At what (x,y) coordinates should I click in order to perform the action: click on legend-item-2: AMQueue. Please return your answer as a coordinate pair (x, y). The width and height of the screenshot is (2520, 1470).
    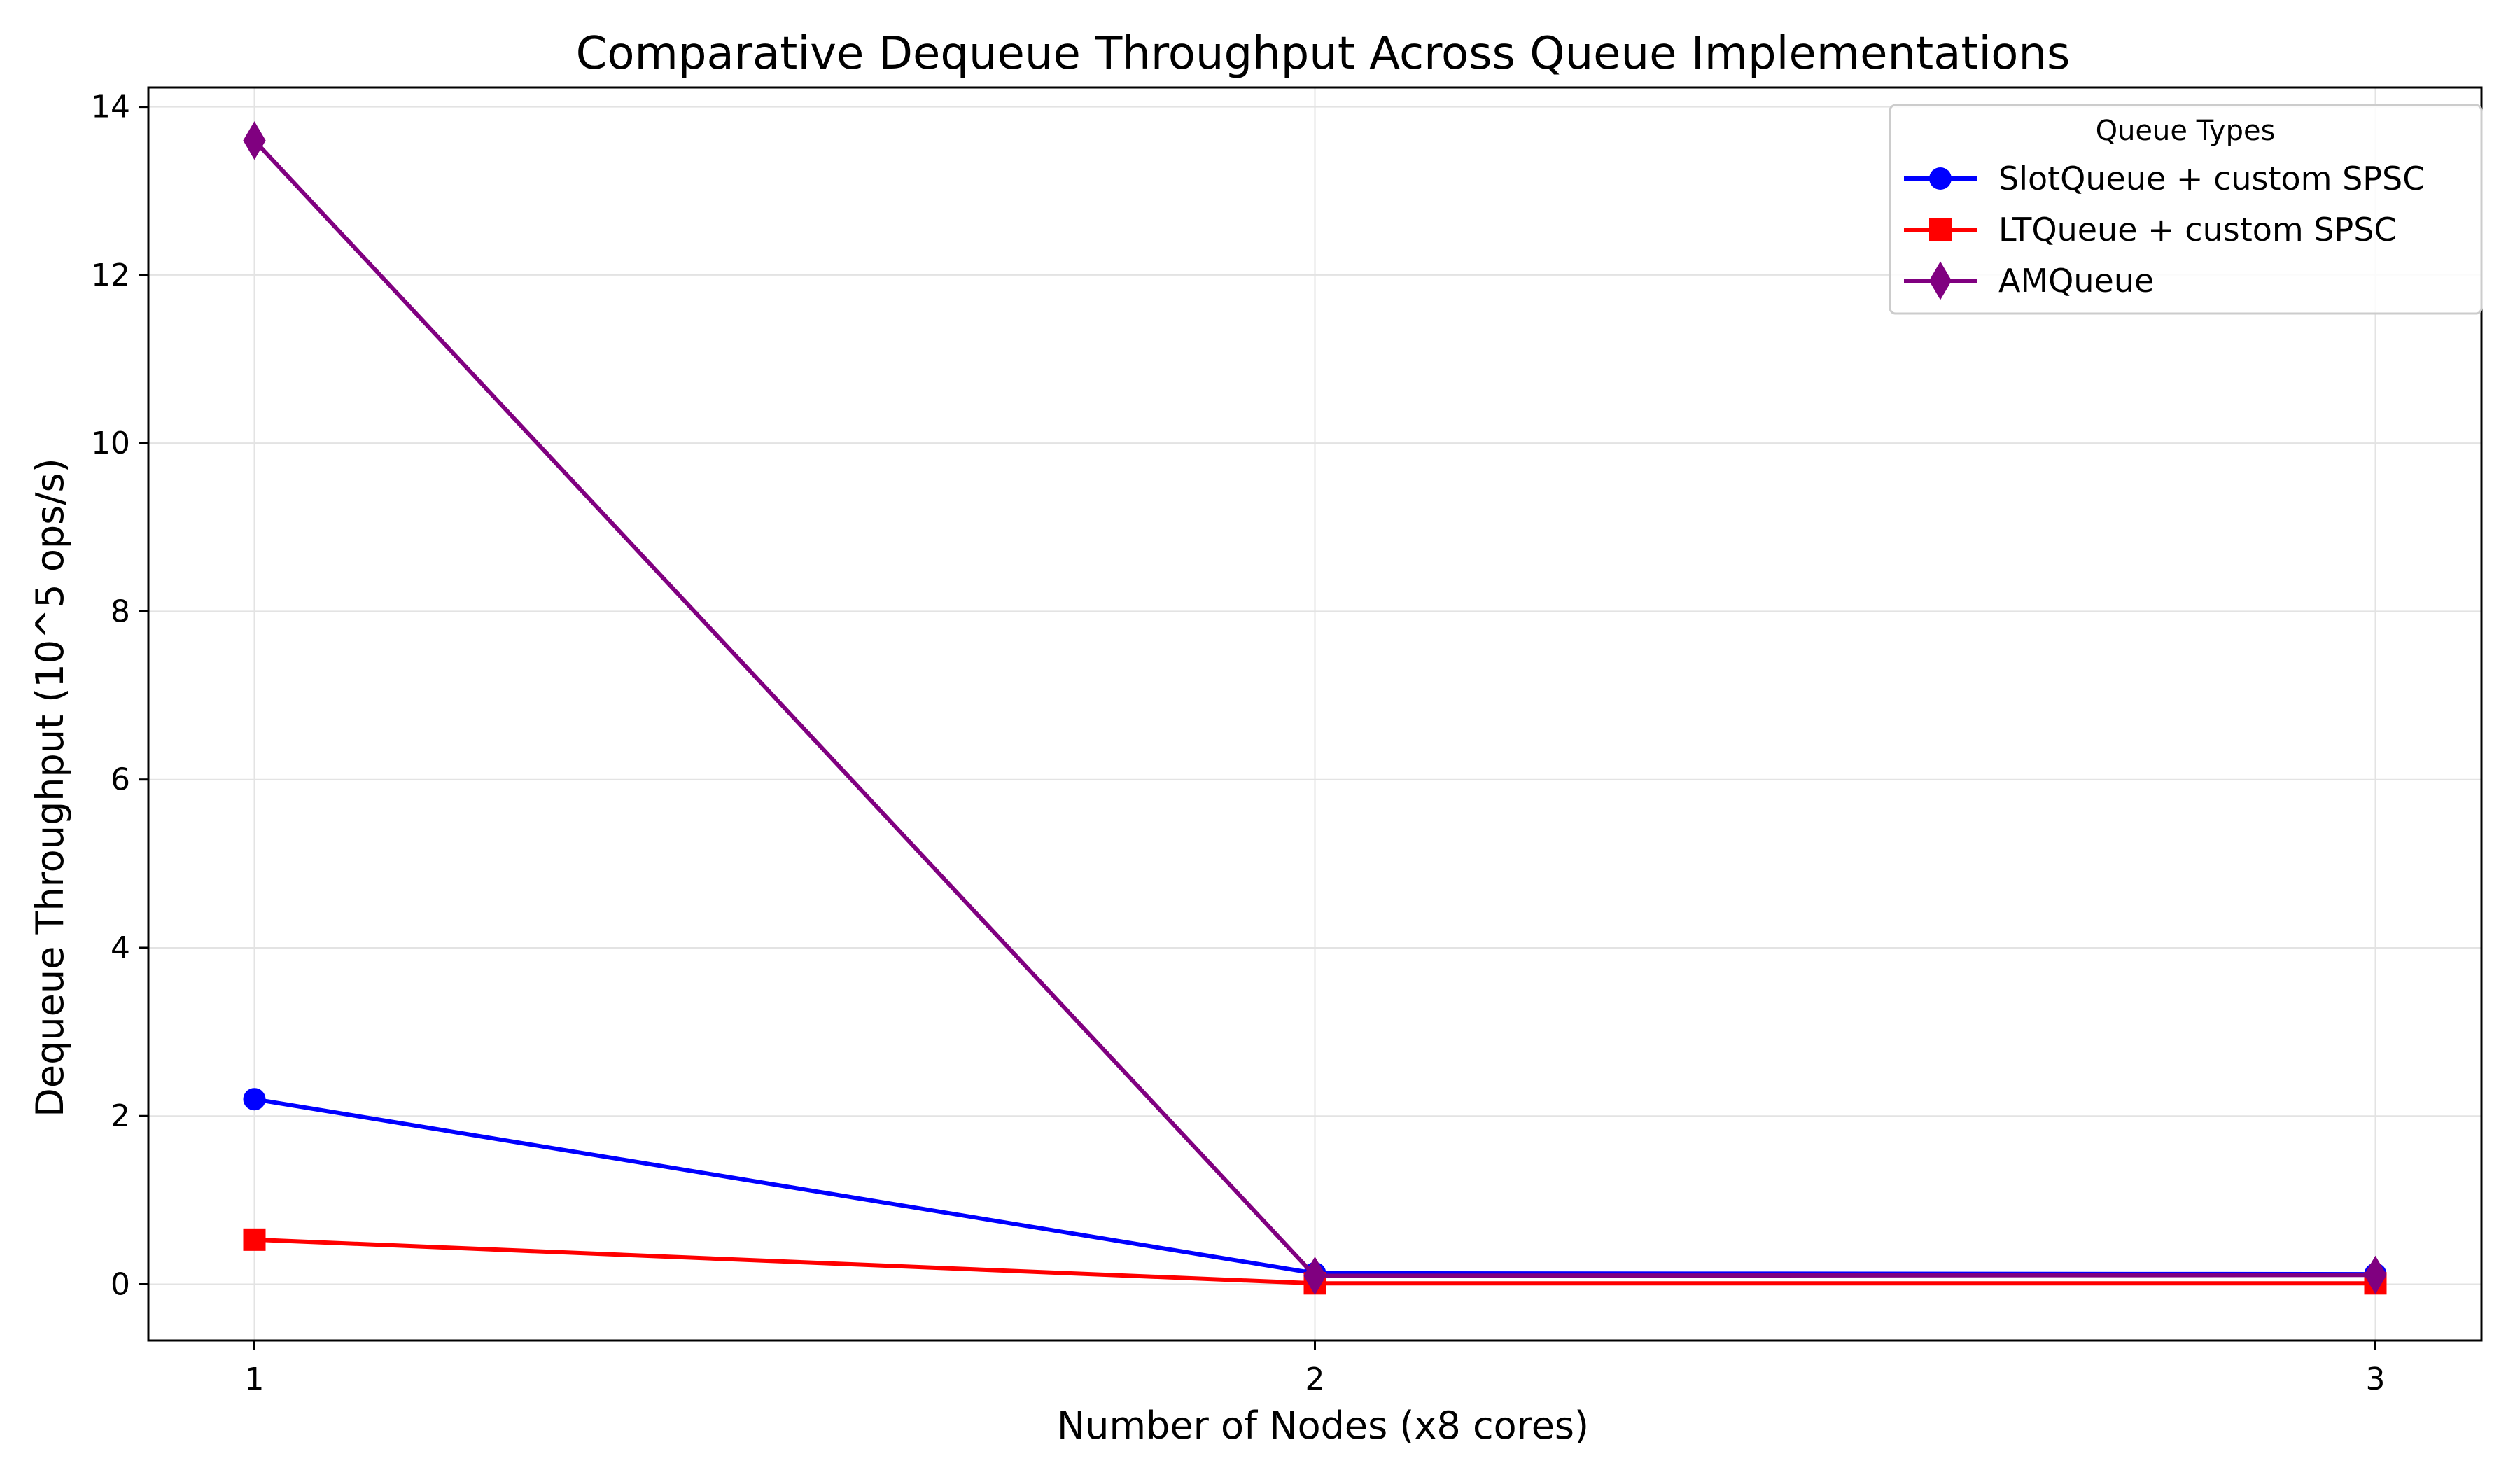
    Looking at the image, I should click on (2029, 280).